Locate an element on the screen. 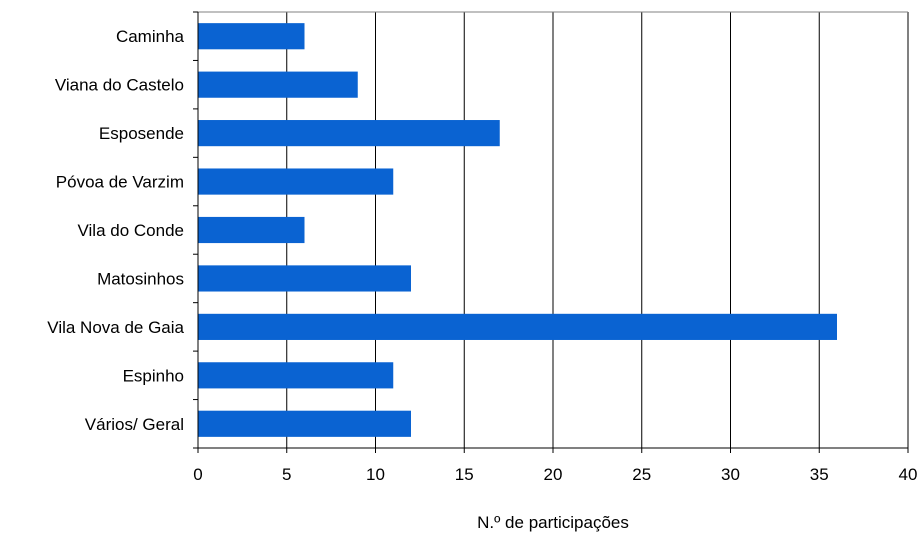  x-tick-label: 20 is located at coordinates (553, 474).